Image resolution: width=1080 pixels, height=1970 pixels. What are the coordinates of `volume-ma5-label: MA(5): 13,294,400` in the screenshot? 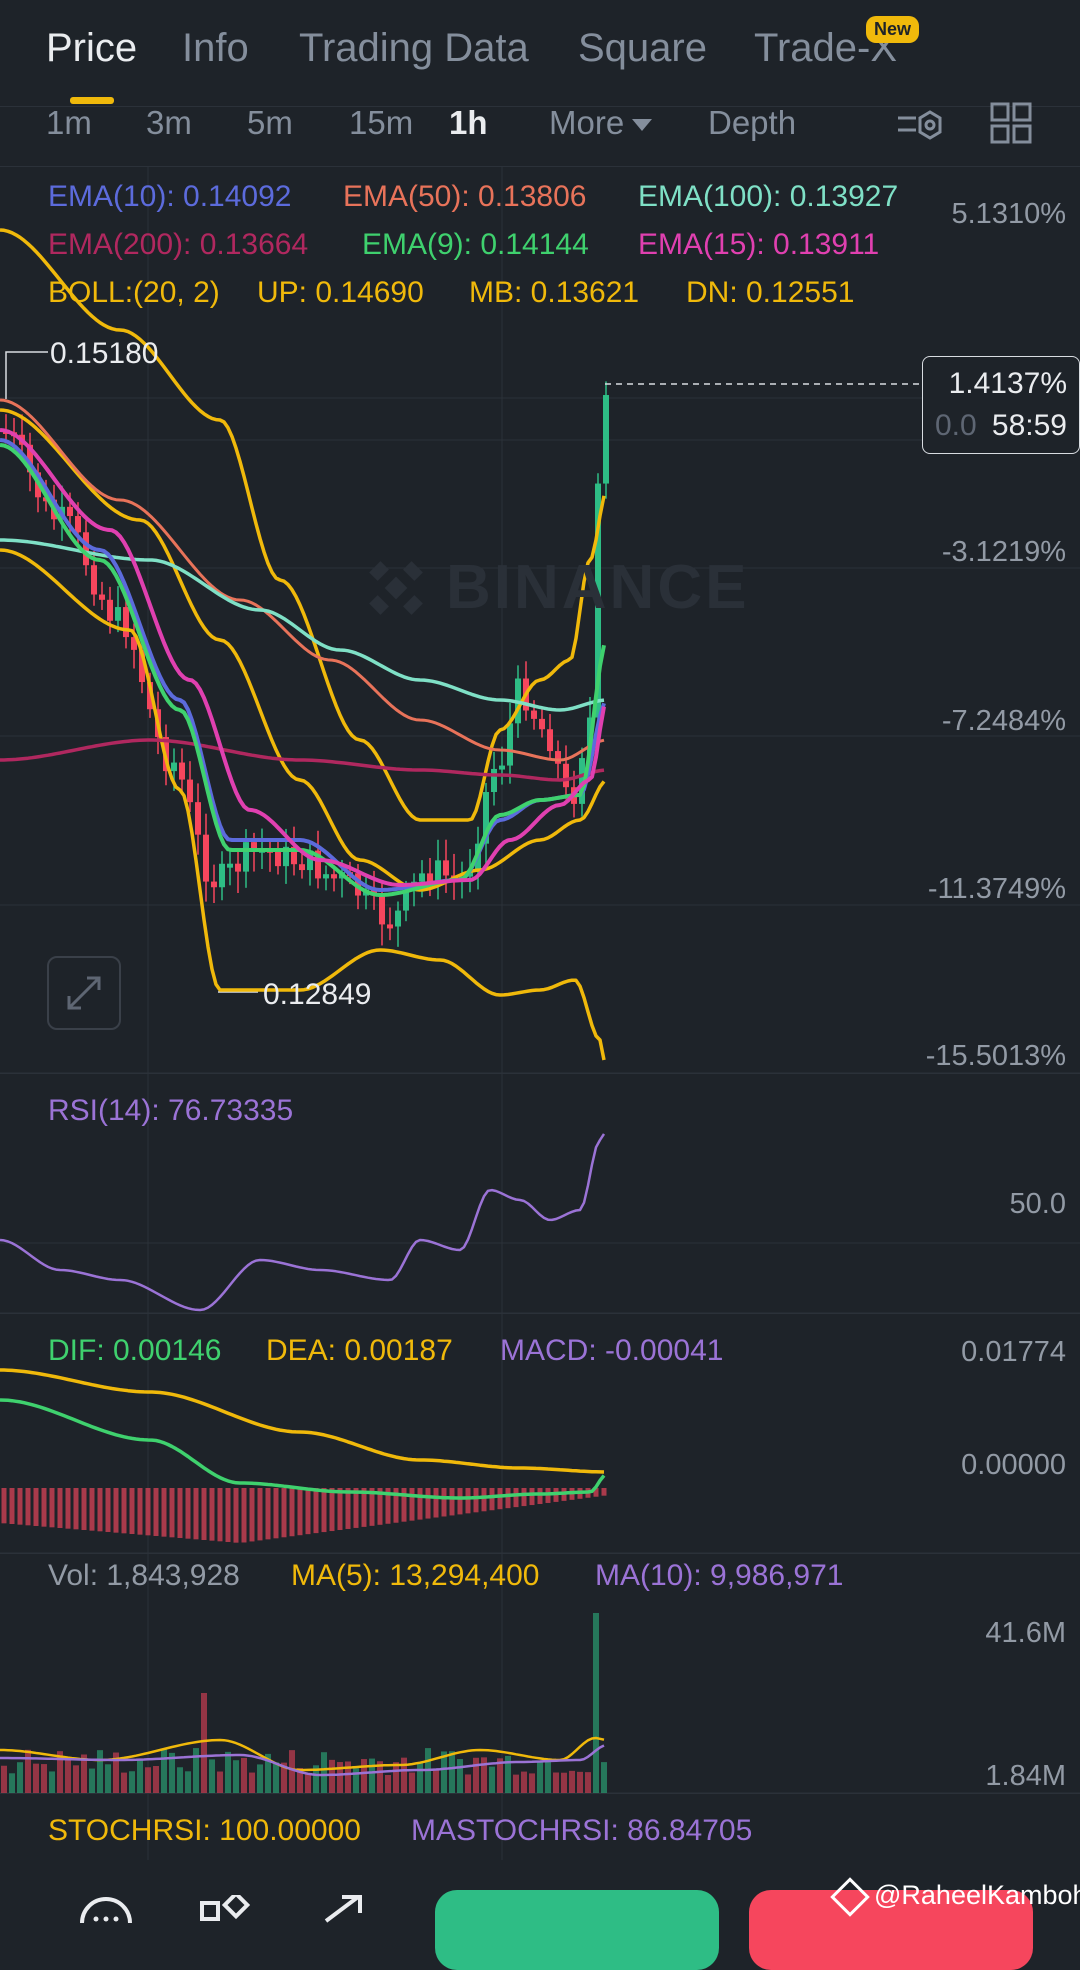 It's located at (415, 1575).